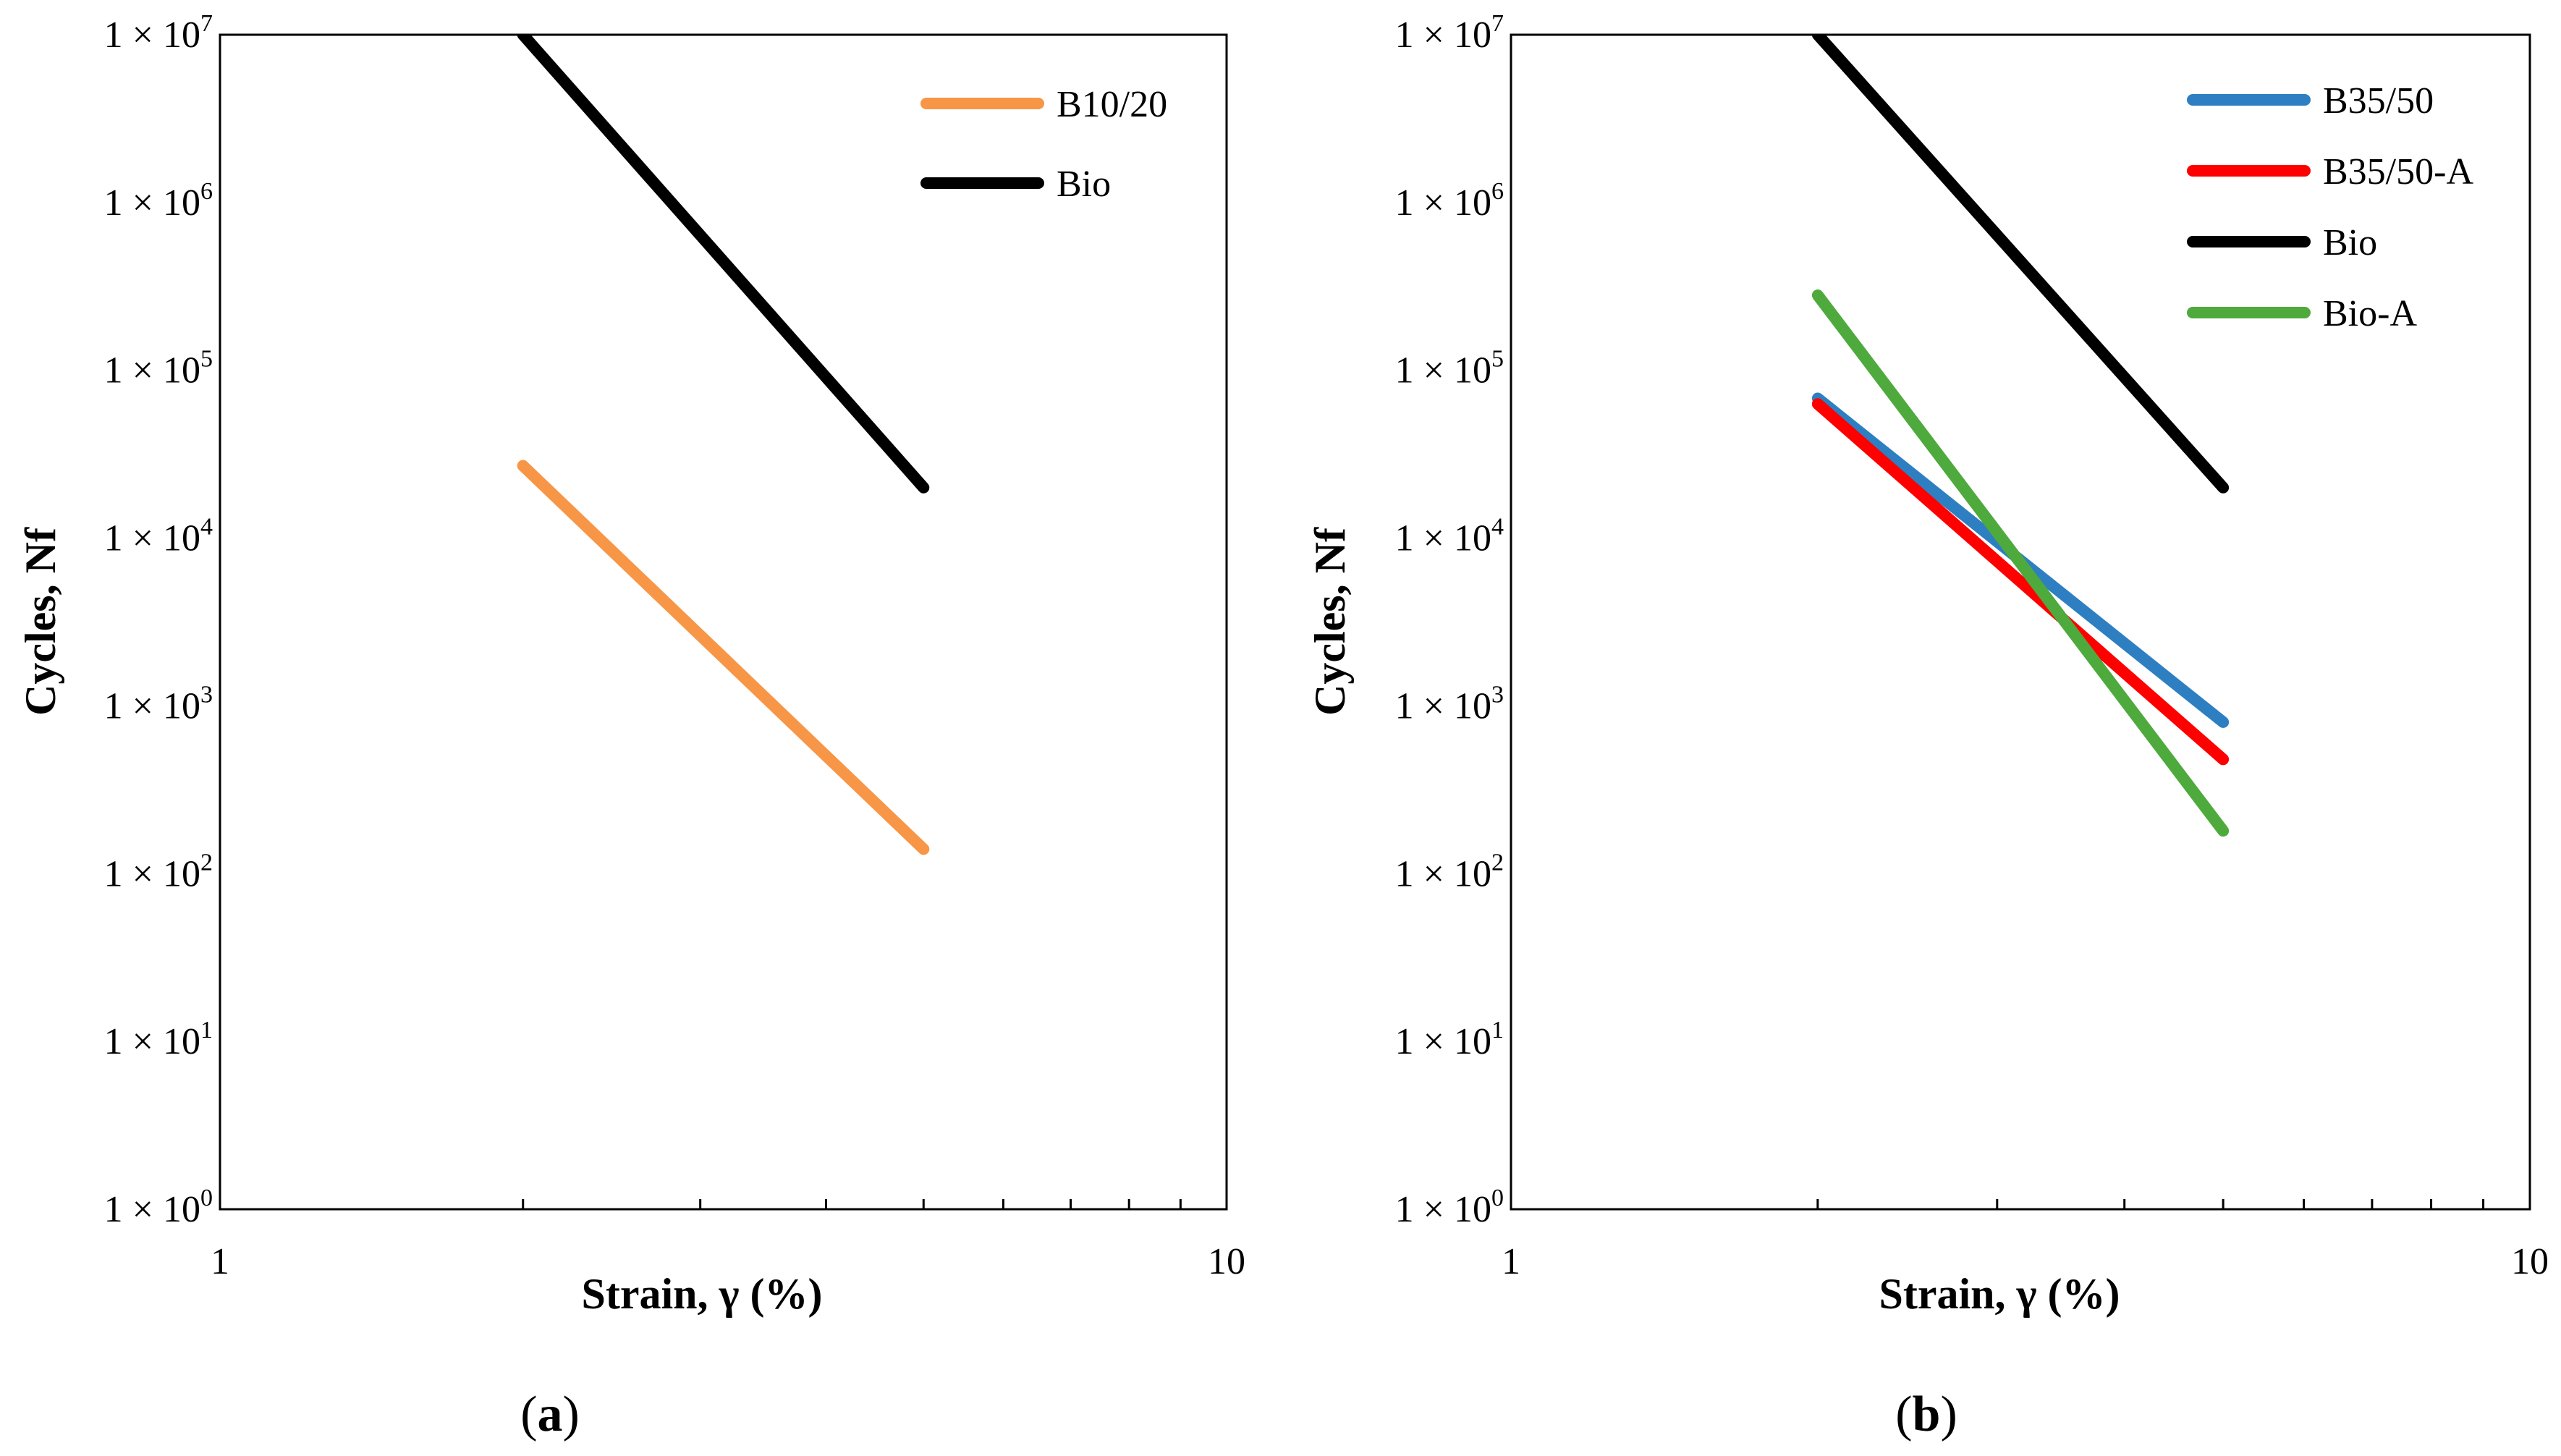 The image size is (2561, 1456). Describe the element at coordinates (2370, 313) in the screenshot. I see `legend-label-bio-a: Bio-A` at that location.